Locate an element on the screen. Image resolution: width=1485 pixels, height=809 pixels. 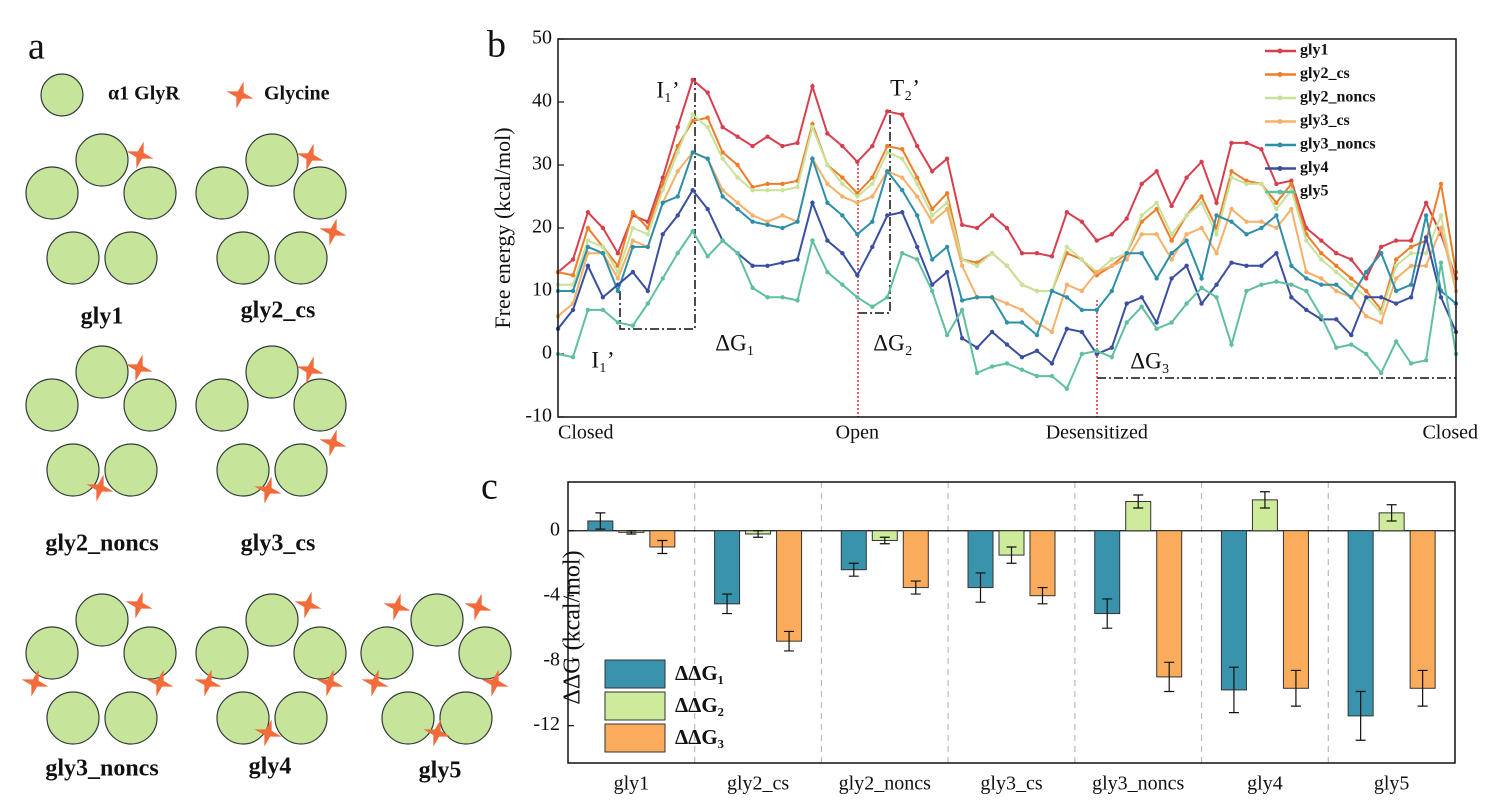
annotation: T₂’ is located at coordinates (905, 87).